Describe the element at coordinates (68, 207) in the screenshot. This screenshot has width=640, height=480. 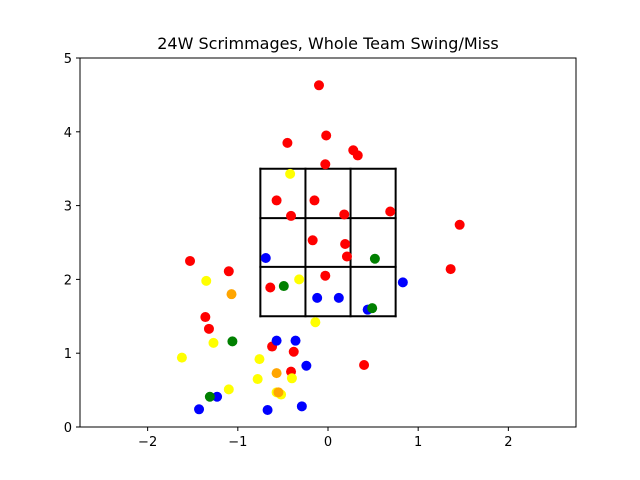
I see `y-tick-label: 3` at that location.